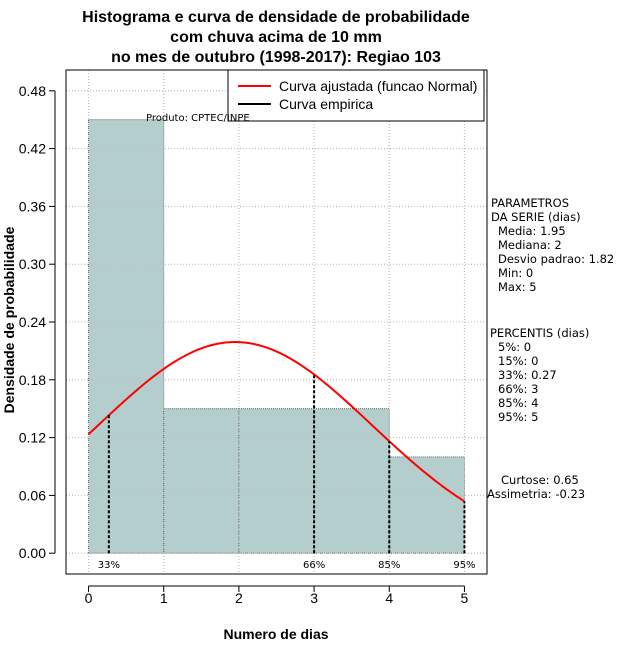 The width and height of the screenshot is (640, 660). I want to click on percentis-p95: 95%: 5, so click(518, 417).